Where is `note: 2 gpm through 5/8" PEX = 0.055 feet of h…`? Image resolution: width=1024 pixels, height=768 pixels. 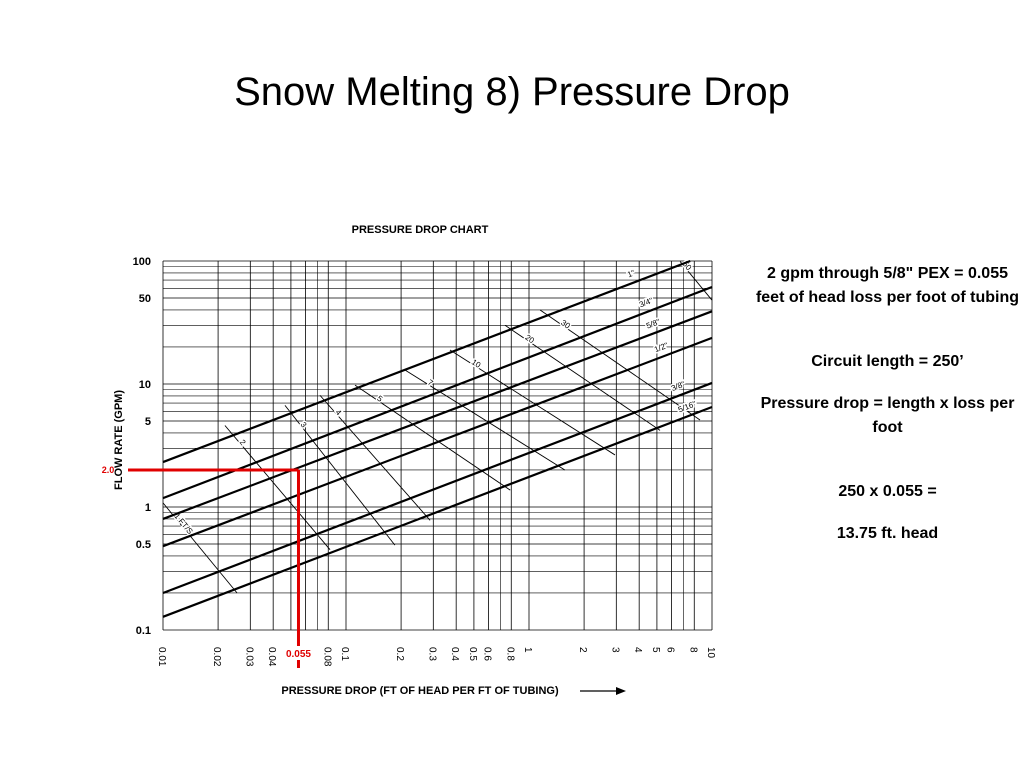
note: 2 gpm through 5/8" PEX = 0.055 feet of h… is located at coordinates (887, 285).